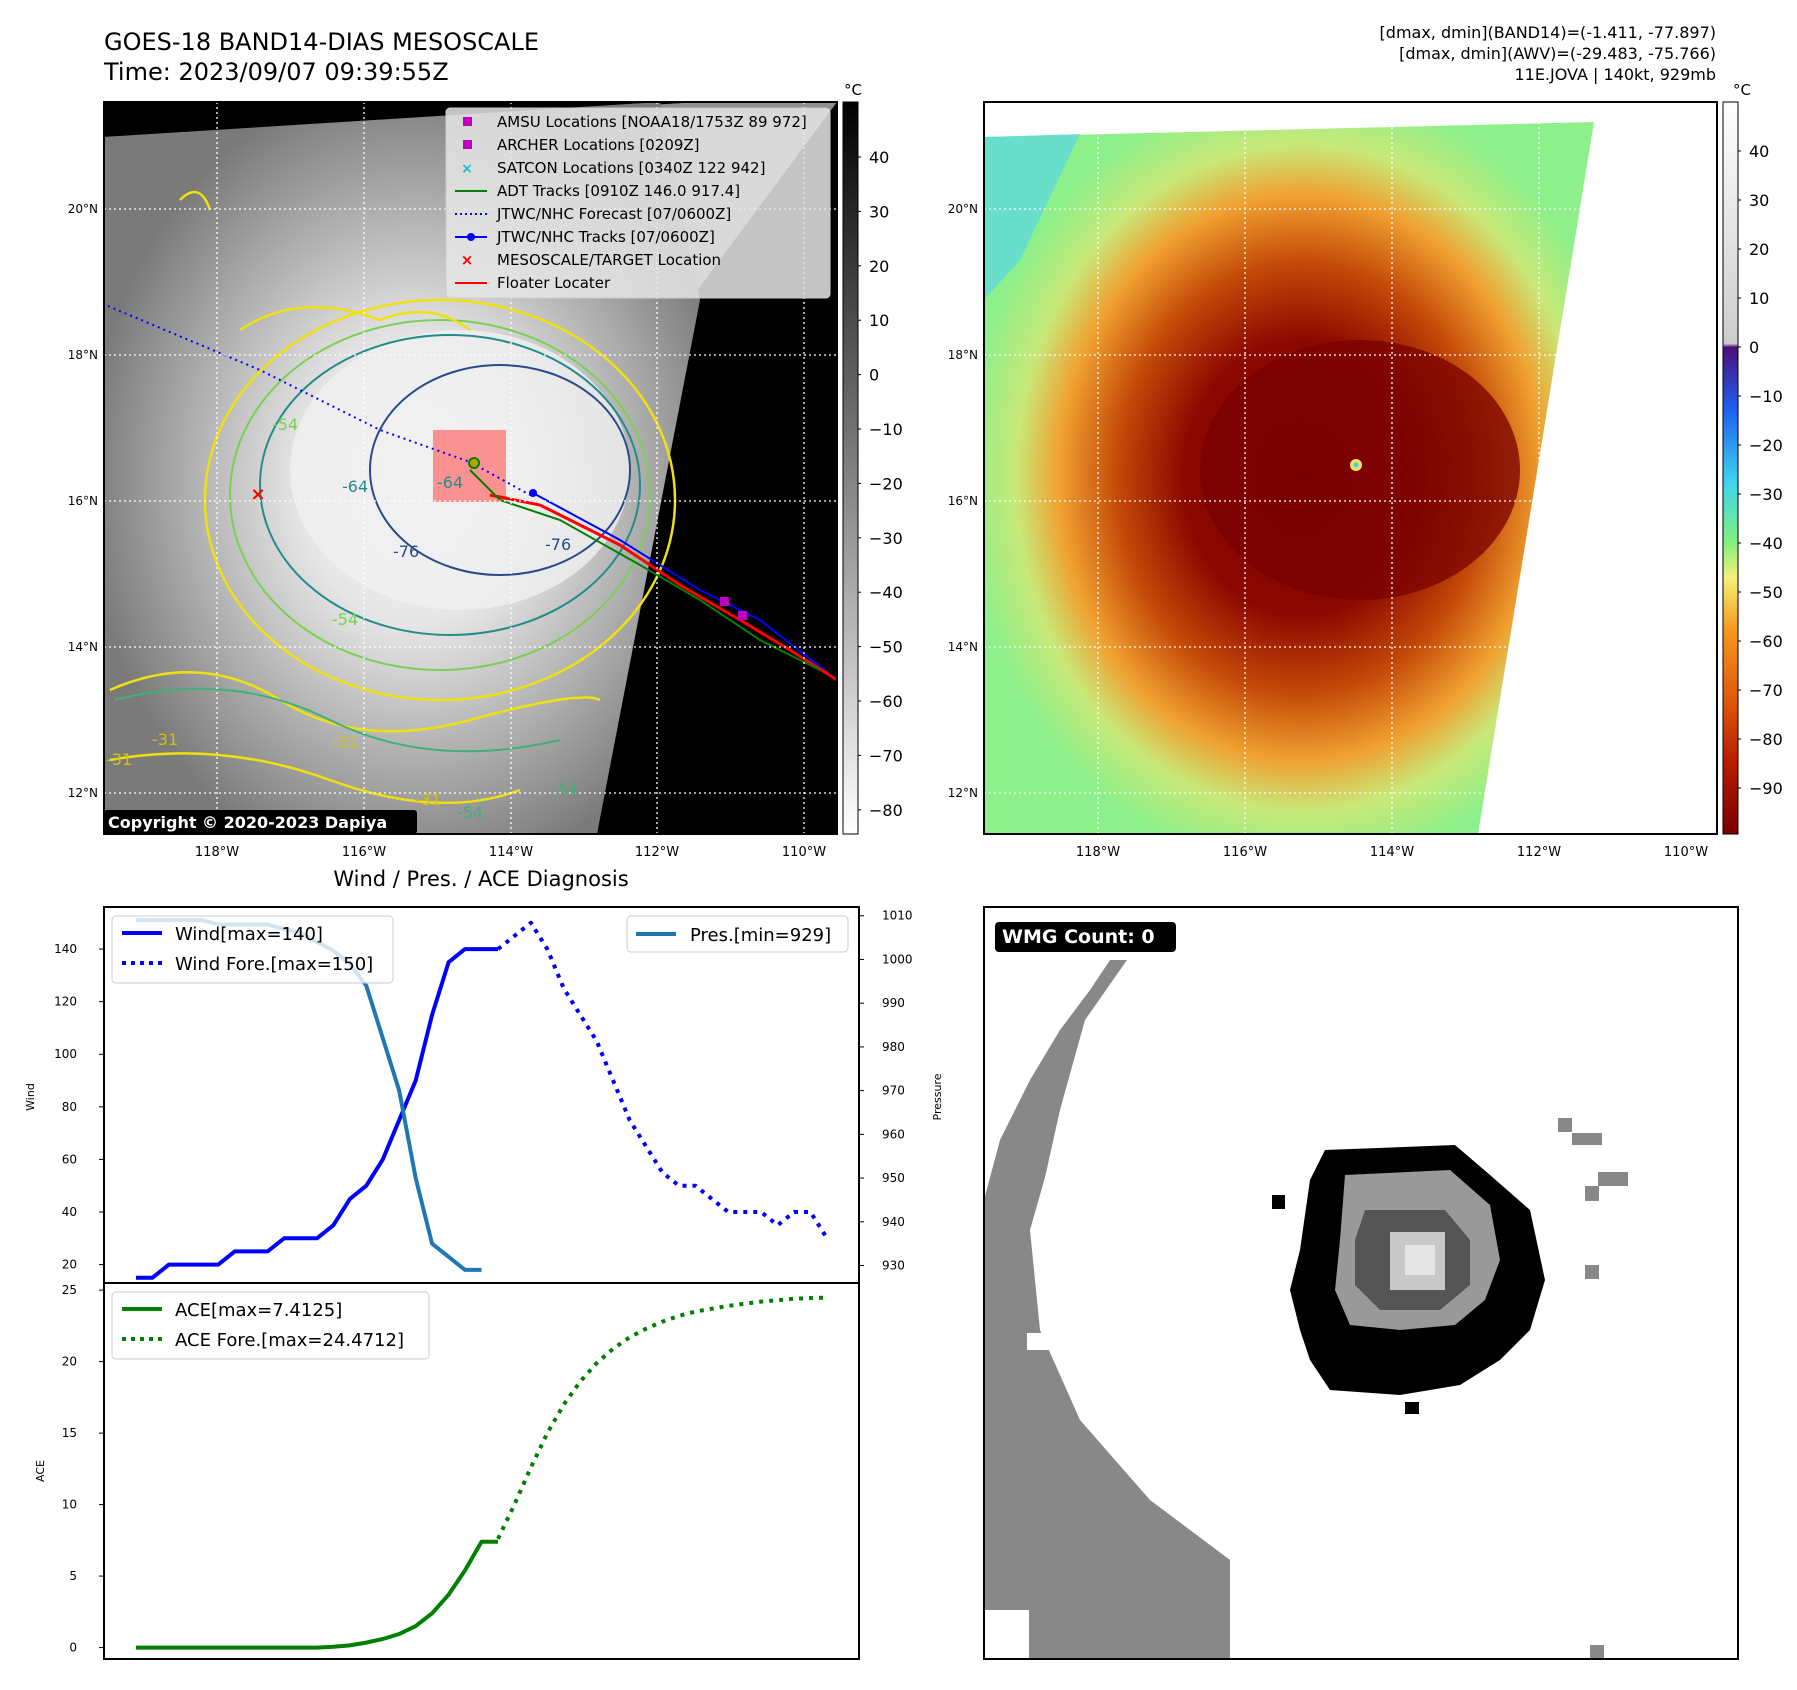  What do you see at coordinates (652, 122) in the screenshot?
I see `legend-amsu-label: AMSU Locations [NOAA18/1753Z 89 972]` at bounding box center [652, 122].